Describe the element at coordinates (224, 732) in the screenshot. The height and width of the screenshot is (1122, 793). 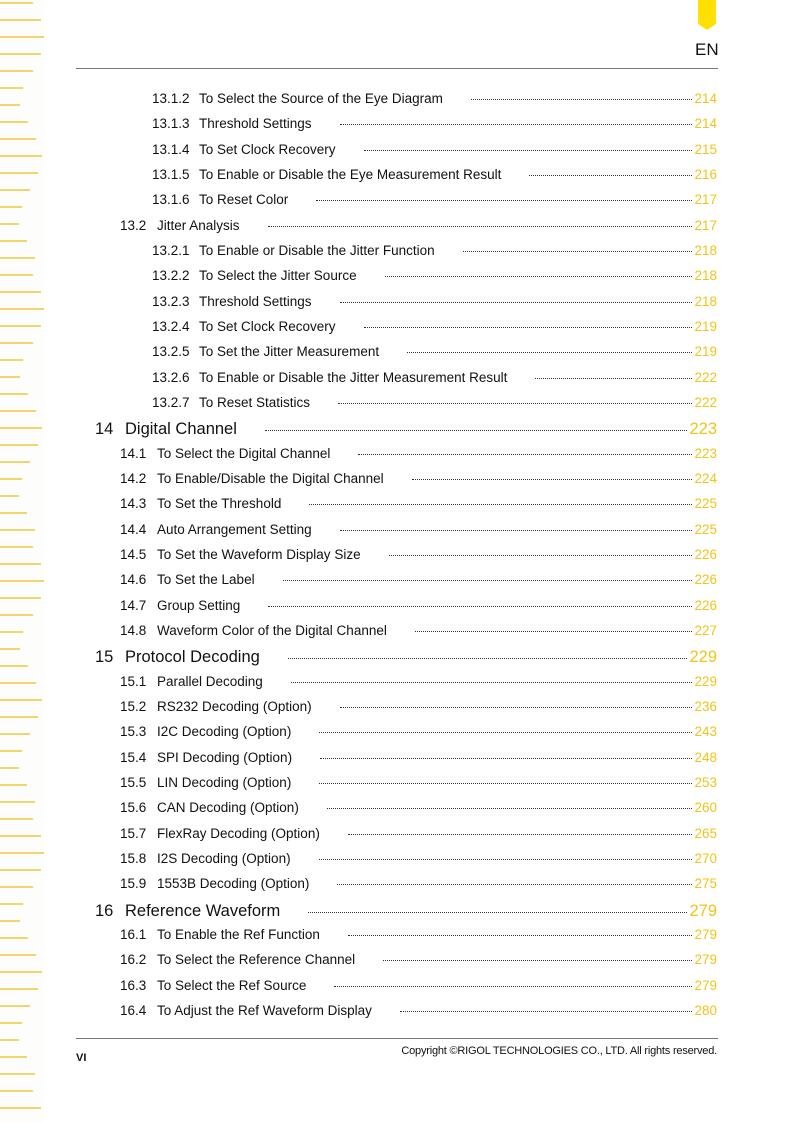
I see `toc-title: I2C Decoding (Option)` at that location.